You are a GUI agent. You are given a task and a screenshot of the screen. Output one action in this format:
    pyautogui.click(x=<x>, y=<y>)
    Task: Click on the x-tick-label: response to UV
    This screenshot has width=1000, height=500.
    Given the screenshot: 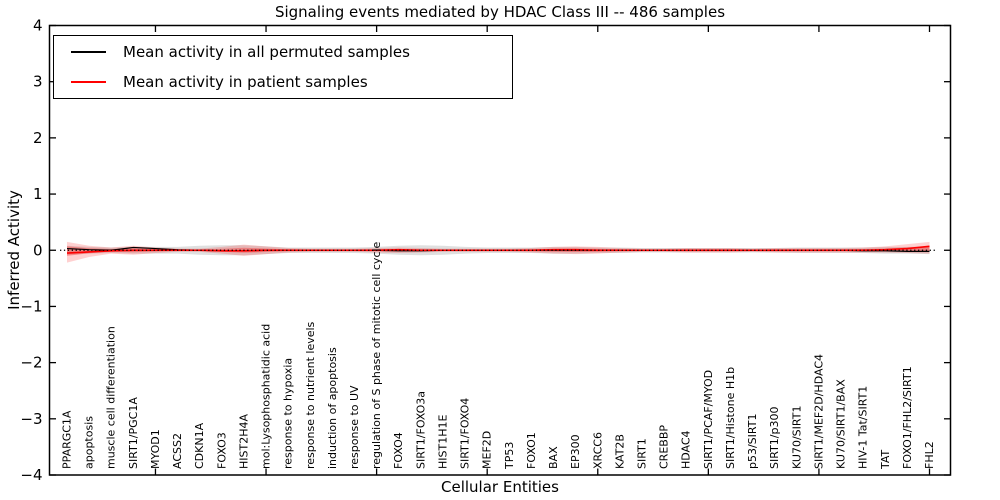 What is the action you would take?
    pyautogui.click(x=354, y=427)
    